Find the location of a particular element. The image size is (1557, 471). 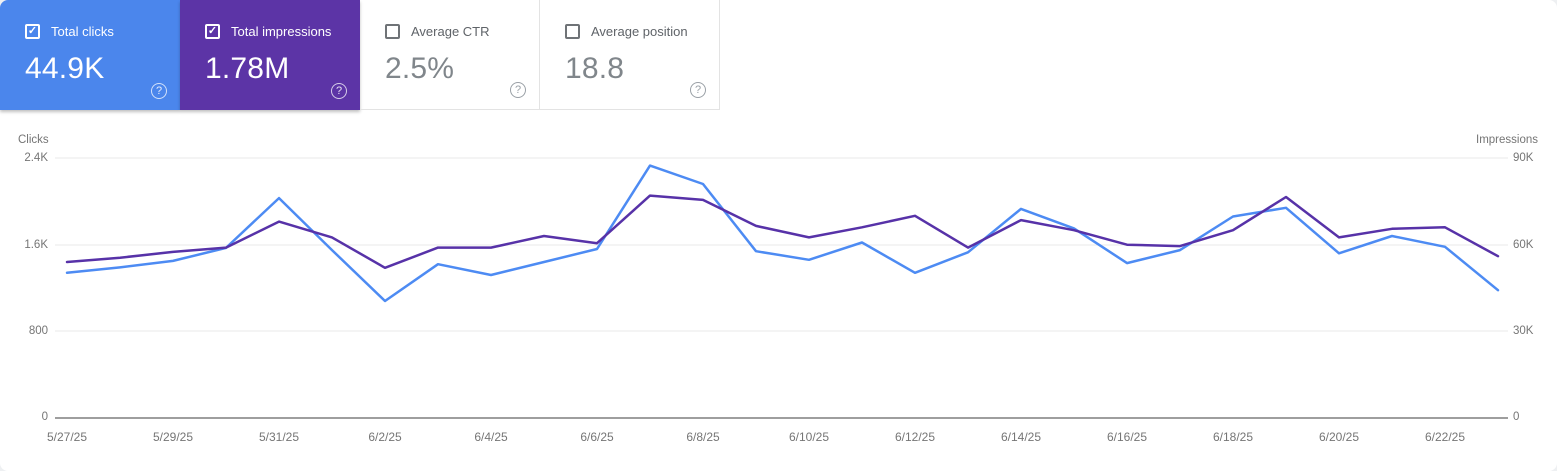

card-header: ✓ Total impressions is located at coordinates (282, 31).